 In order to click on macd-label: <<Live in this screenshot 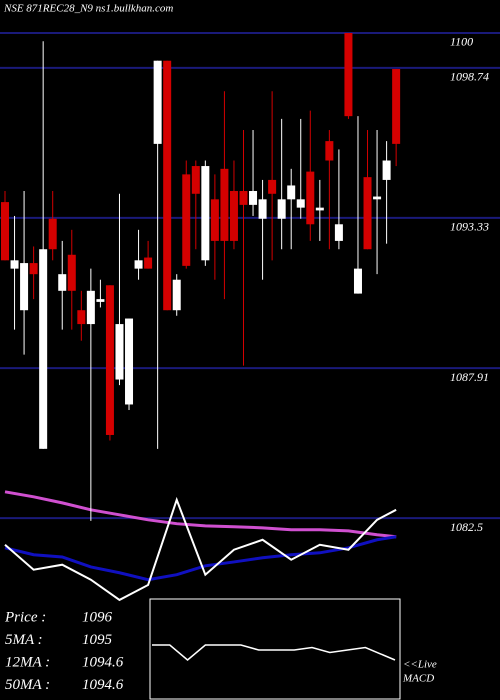, I will do `click(420, 665)`.